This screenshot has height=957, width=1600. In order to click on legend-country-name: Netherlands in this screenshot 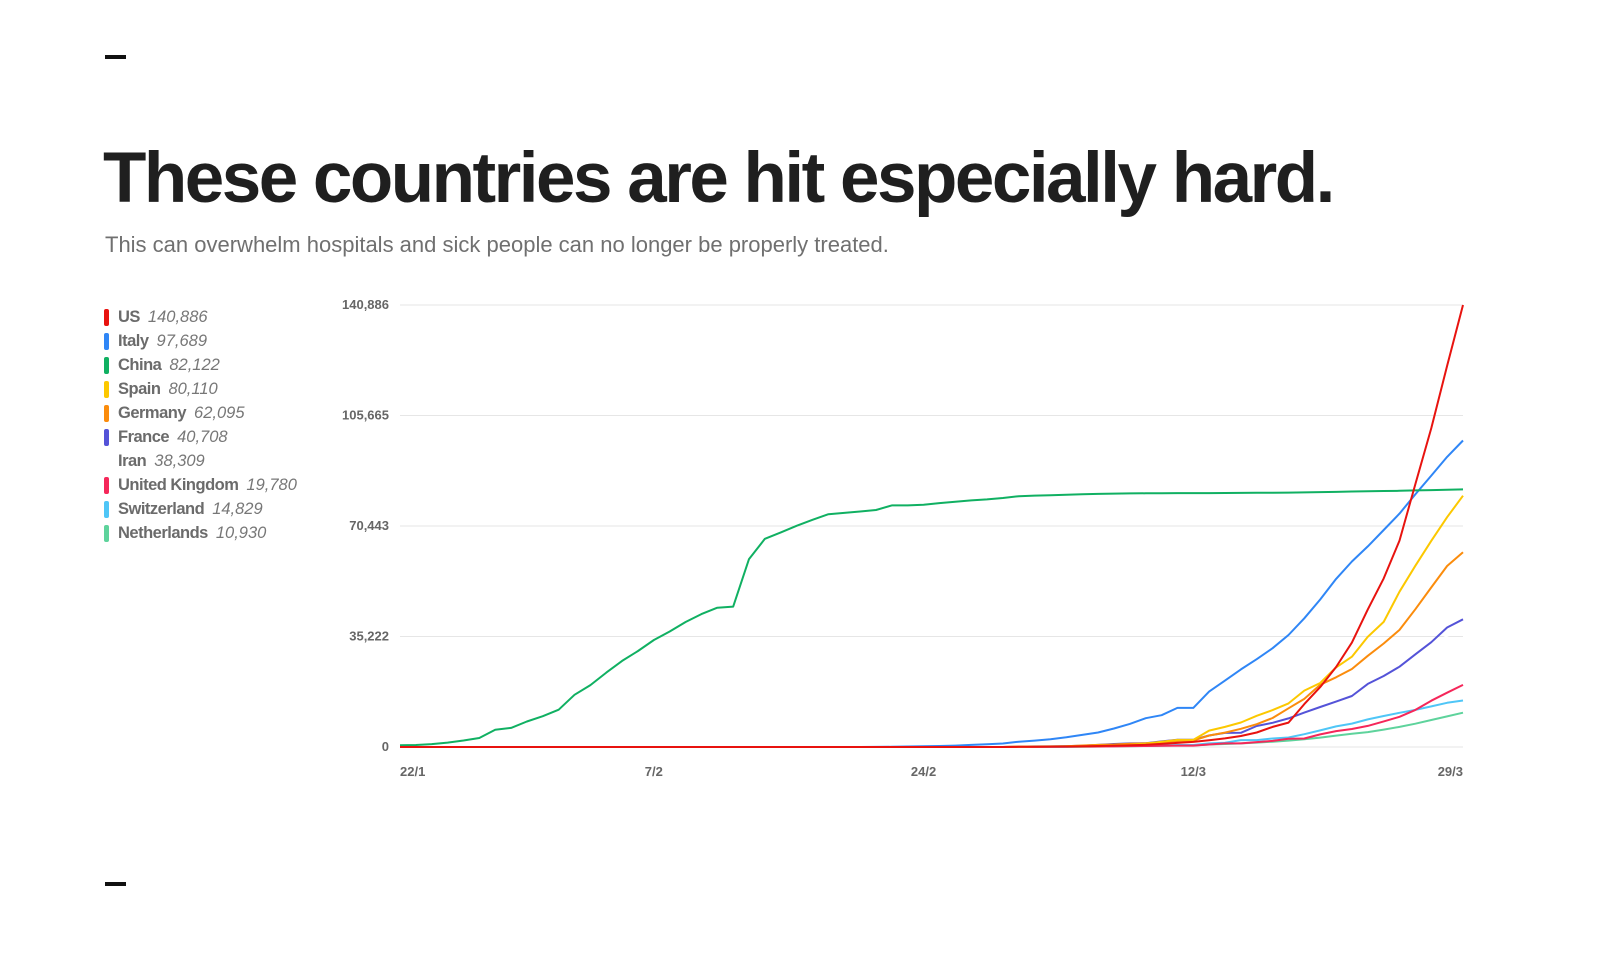, I will do `click(163, 532)`.